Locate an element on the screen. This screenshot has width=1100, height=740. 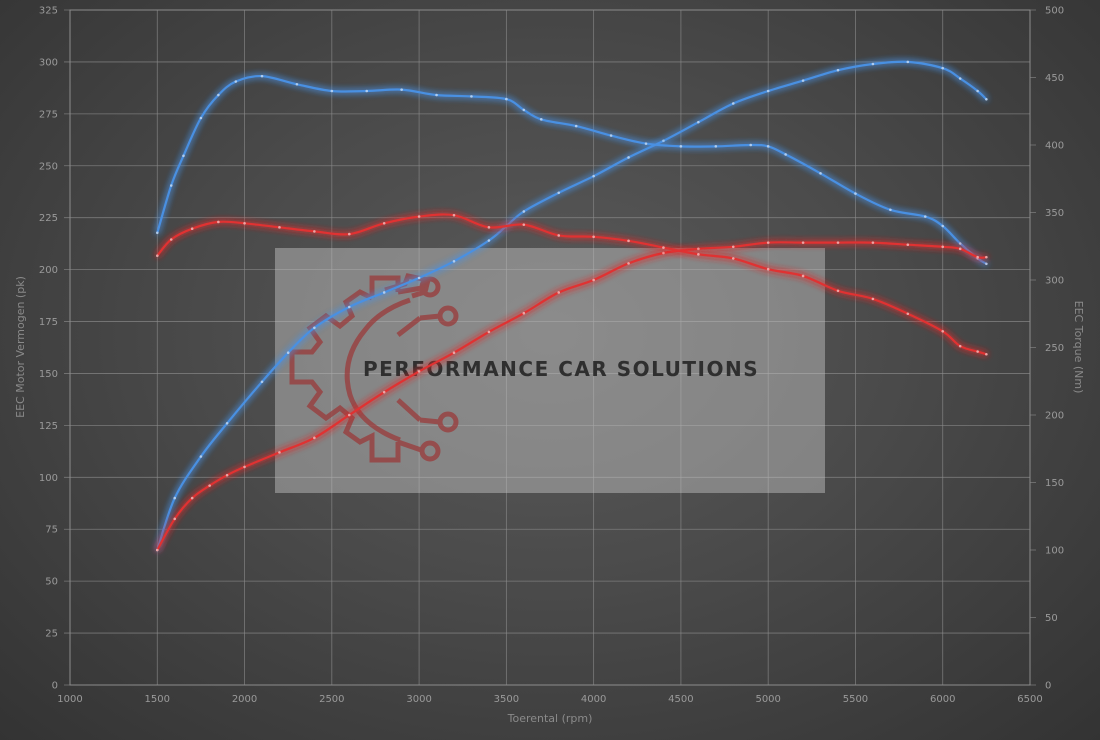
x-tick-label: 4000 is located at coordinates (593, 699).